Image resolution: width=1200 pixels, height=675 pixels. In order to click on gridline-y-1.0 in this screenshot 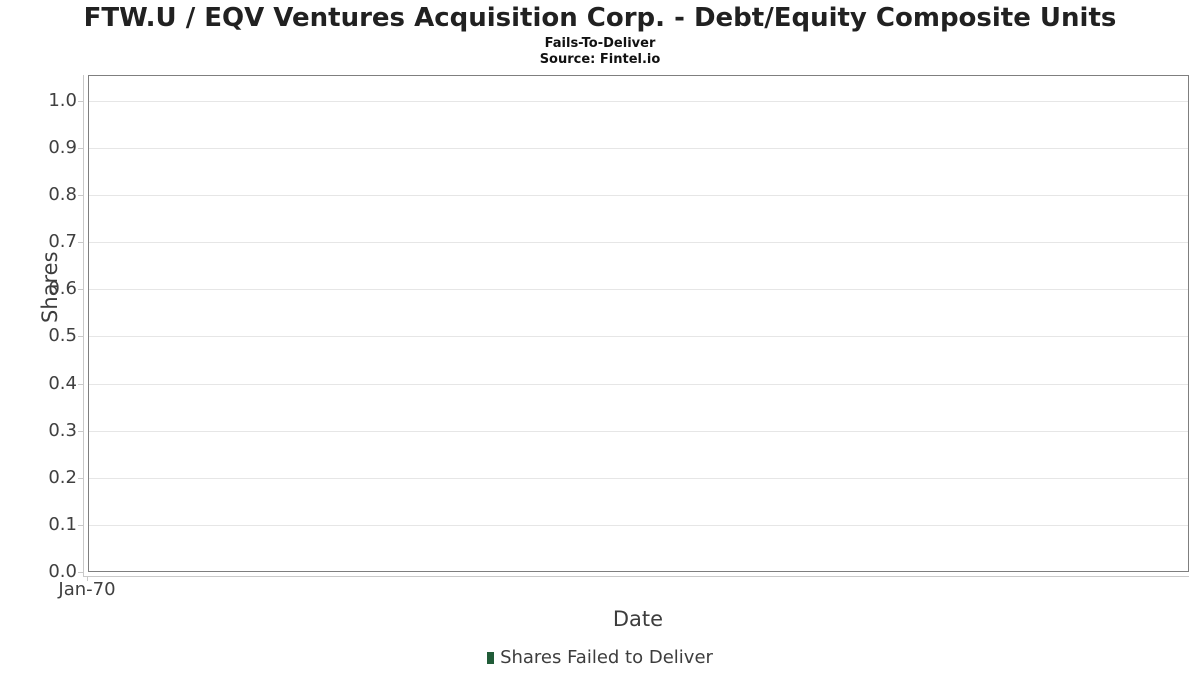, I will do `click(638, 101)`.